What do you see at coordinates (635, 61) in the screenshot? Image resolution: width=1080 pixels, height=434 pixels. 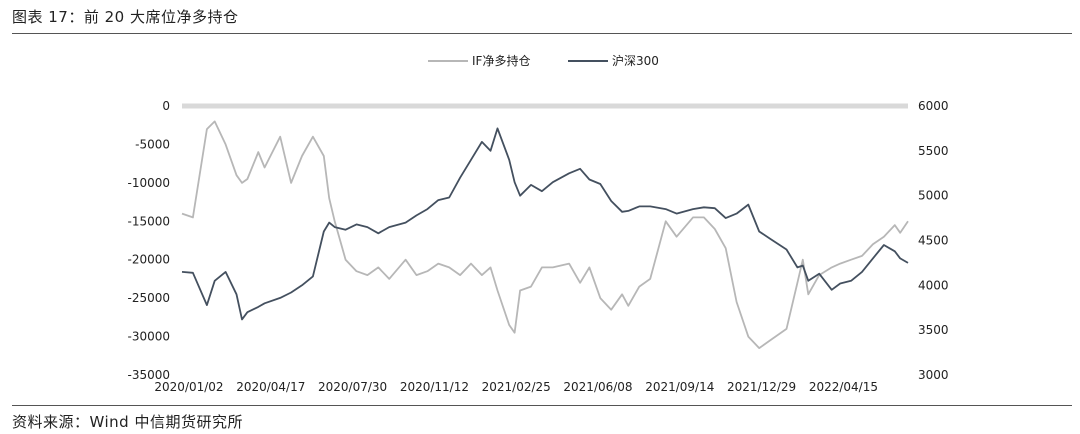 I see `legend-label-1: 沪深300` at bounding box center [635, 61].